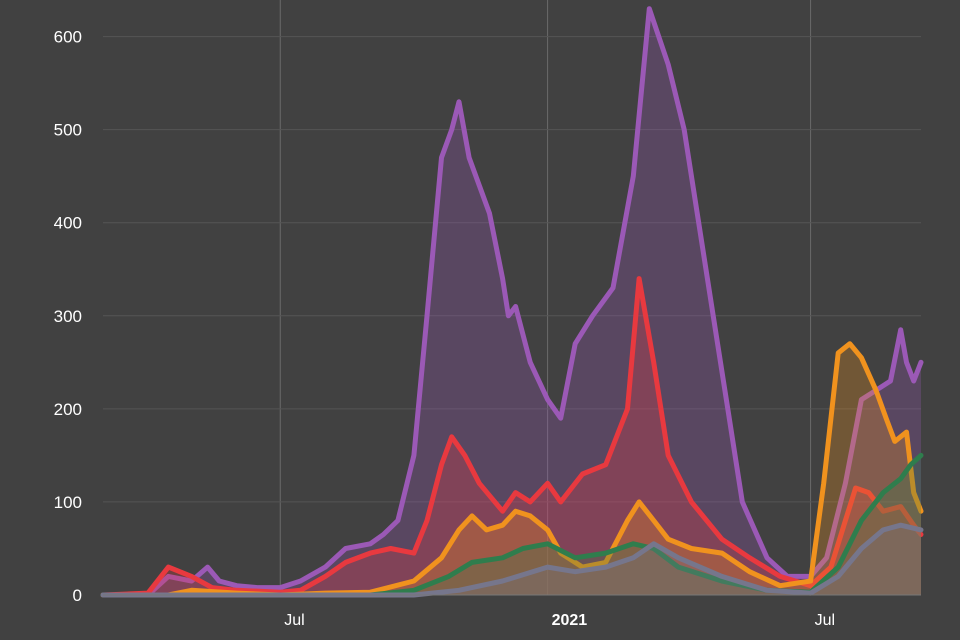 Image resolution: width=960 pixels, height=640 pixels. I want to click on y-tick-label: 200, so click(68, 409).